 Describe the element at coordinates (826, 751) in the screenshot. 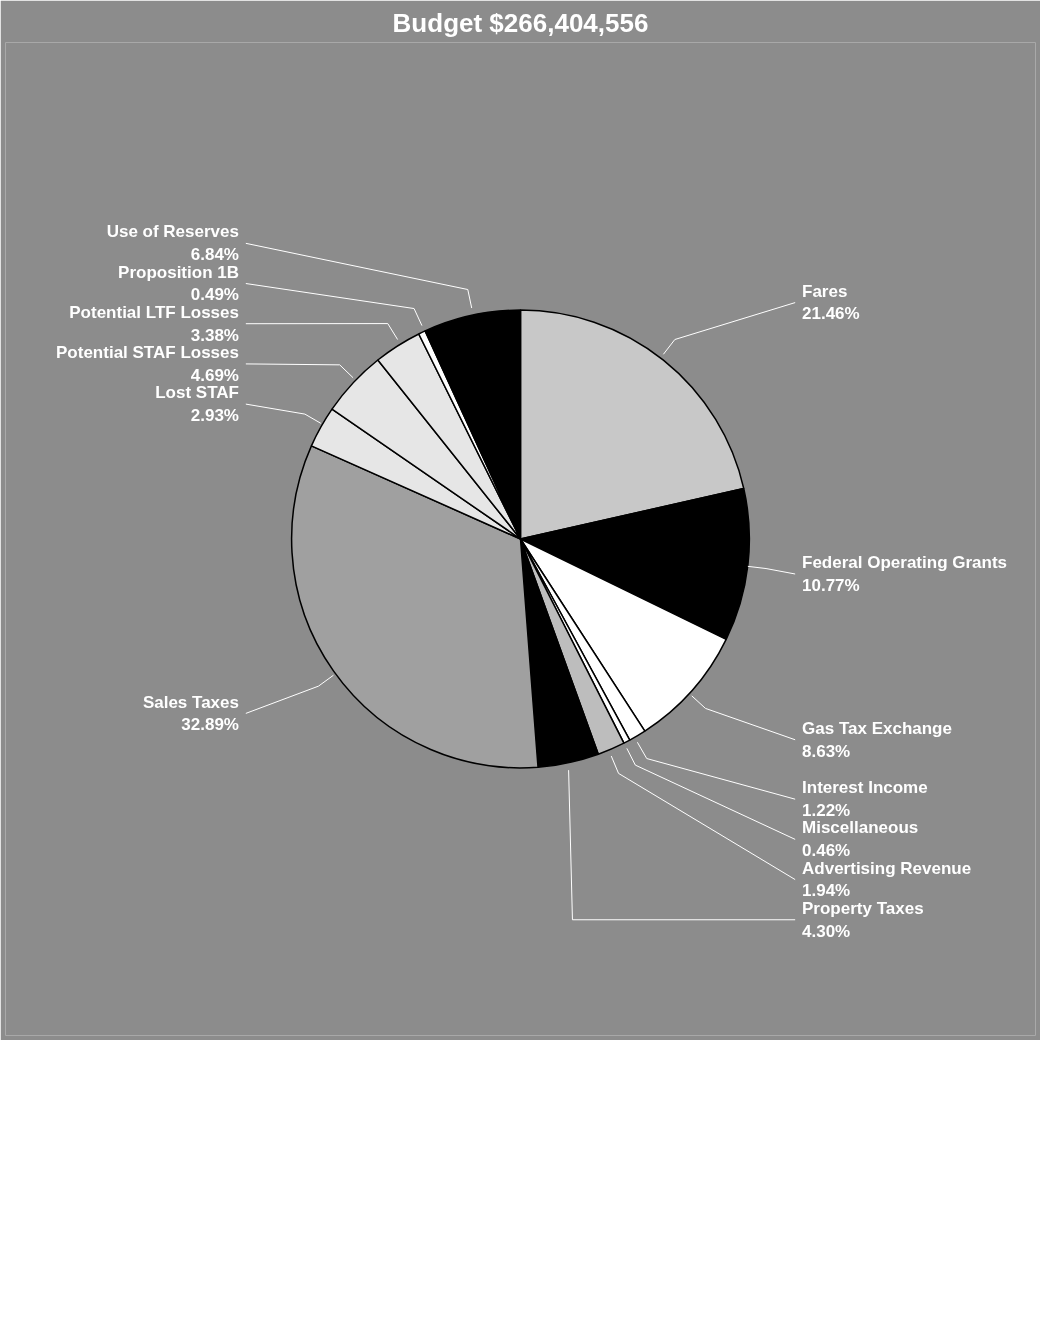

I see `data-label: 8.63%` at that location.